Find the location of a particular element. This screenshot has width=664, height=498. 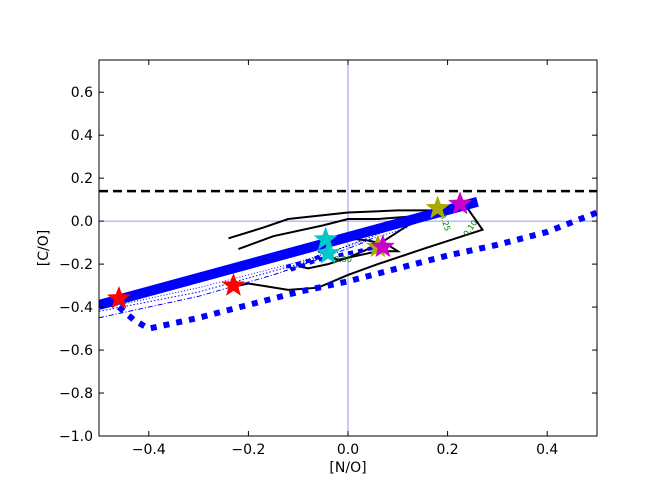

x-tick-label: −0.4 is located at coordinates (149, 450).